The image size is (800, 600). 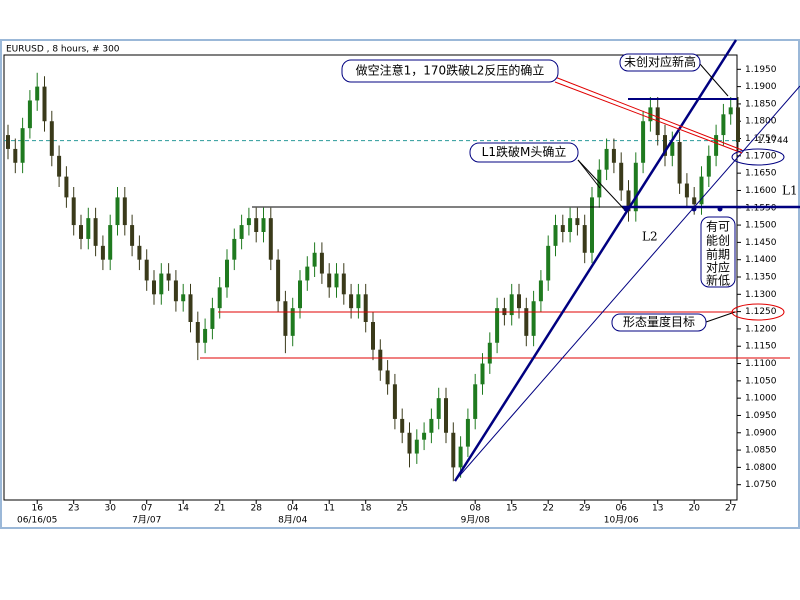 What do you see at coordinates (293, 509) in the screenshot?
I see `x-tick-label: 04` at bounding box center [293, 509].